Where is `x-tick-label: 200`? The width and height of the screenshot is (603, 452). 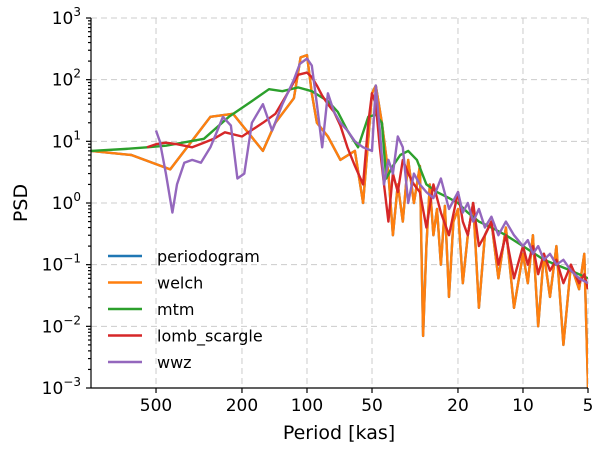 x-tick-label: 200 is located at coordinates (242, 406).